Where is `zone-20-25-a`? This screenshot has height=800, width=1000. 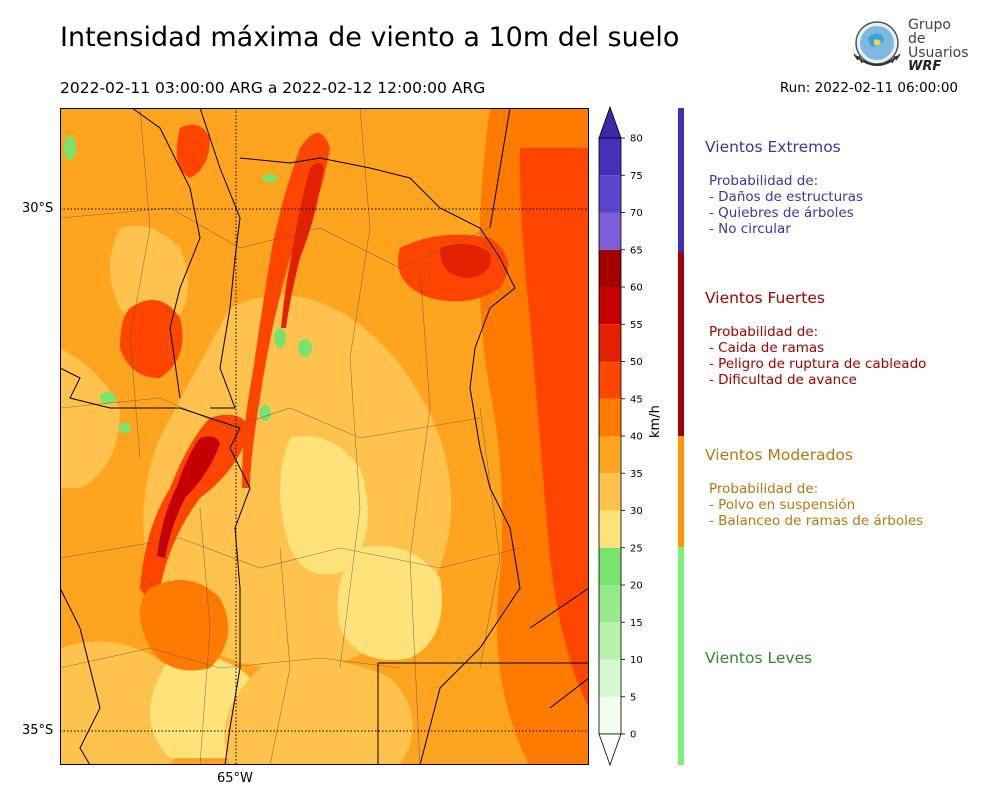 zone-20-25-a is located at coordinates (70, 148).